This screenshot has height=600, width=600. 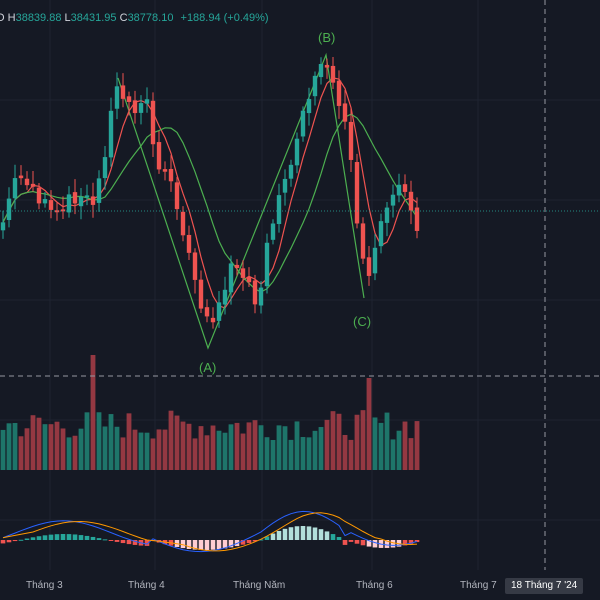 I want to click on ohlc-l-label: L, so click(x=67, y=18).